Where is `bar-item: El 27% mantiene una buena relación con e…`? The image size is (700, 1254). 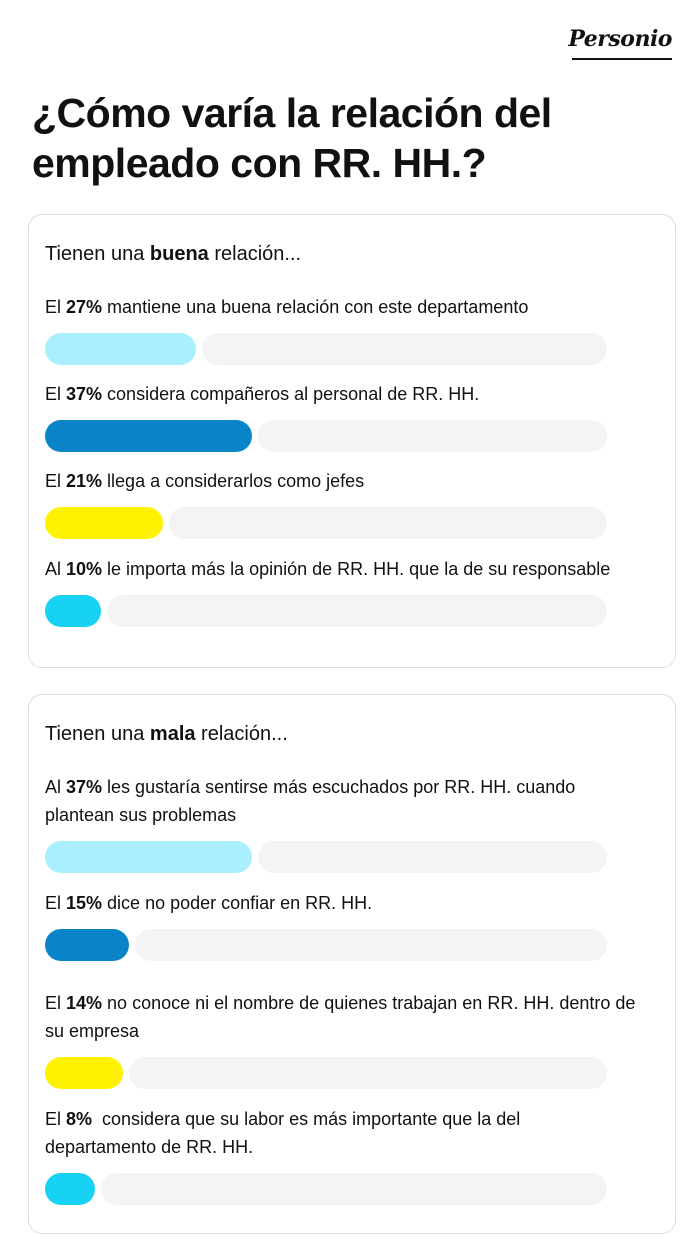 bar-item: El 27% mantiene una buena relación con e… is located at coordinates (350, 329).